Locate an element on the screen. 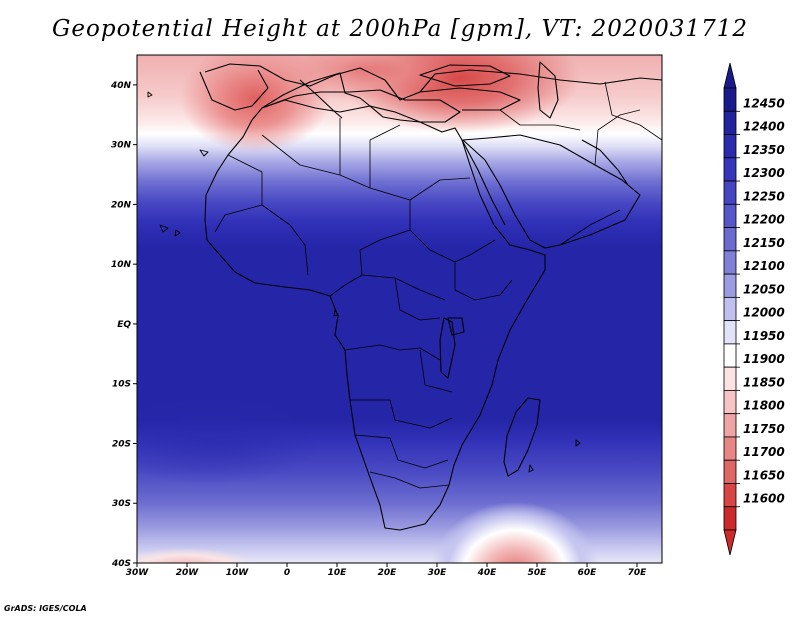 The width and height of the screenshot is (800, 618). y-tick-label: 30N is located at coordinates (121, 146).